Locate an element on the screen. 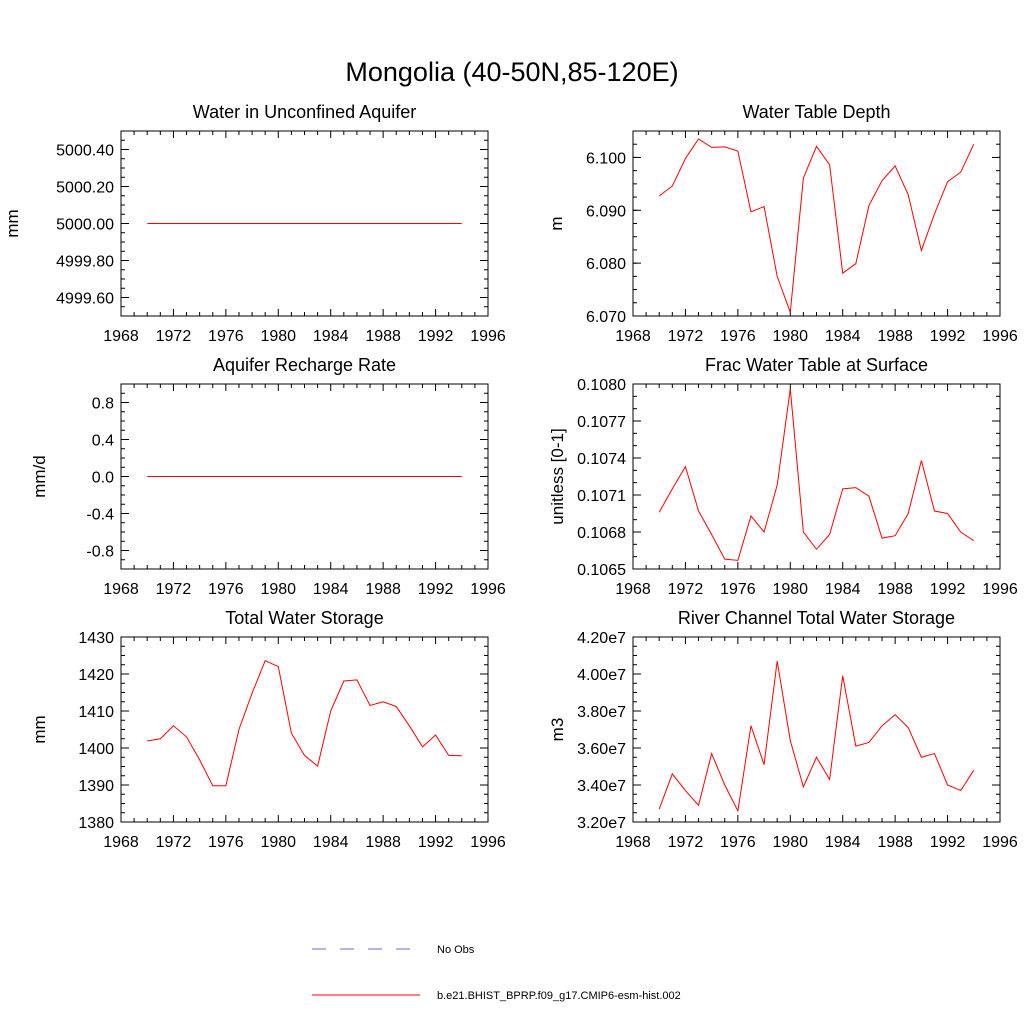  y-tick-label: -0.4 is located at coordinates (100, 515).